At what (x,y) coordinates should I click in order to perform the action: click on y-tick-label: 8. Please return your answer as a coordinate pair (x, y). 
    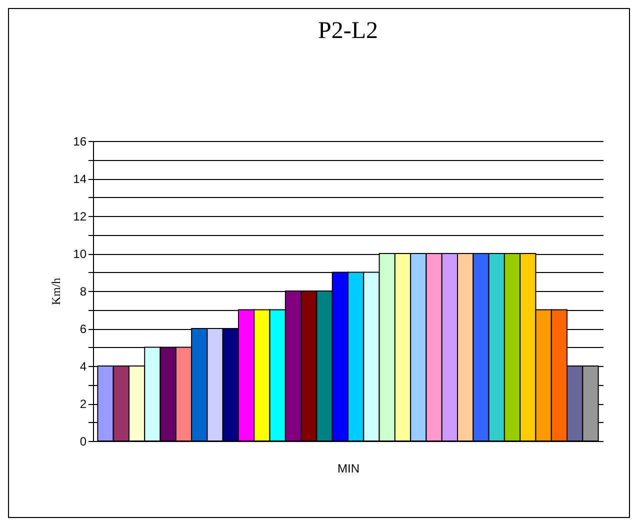
    Looking at the image, I should click on (83, 291).